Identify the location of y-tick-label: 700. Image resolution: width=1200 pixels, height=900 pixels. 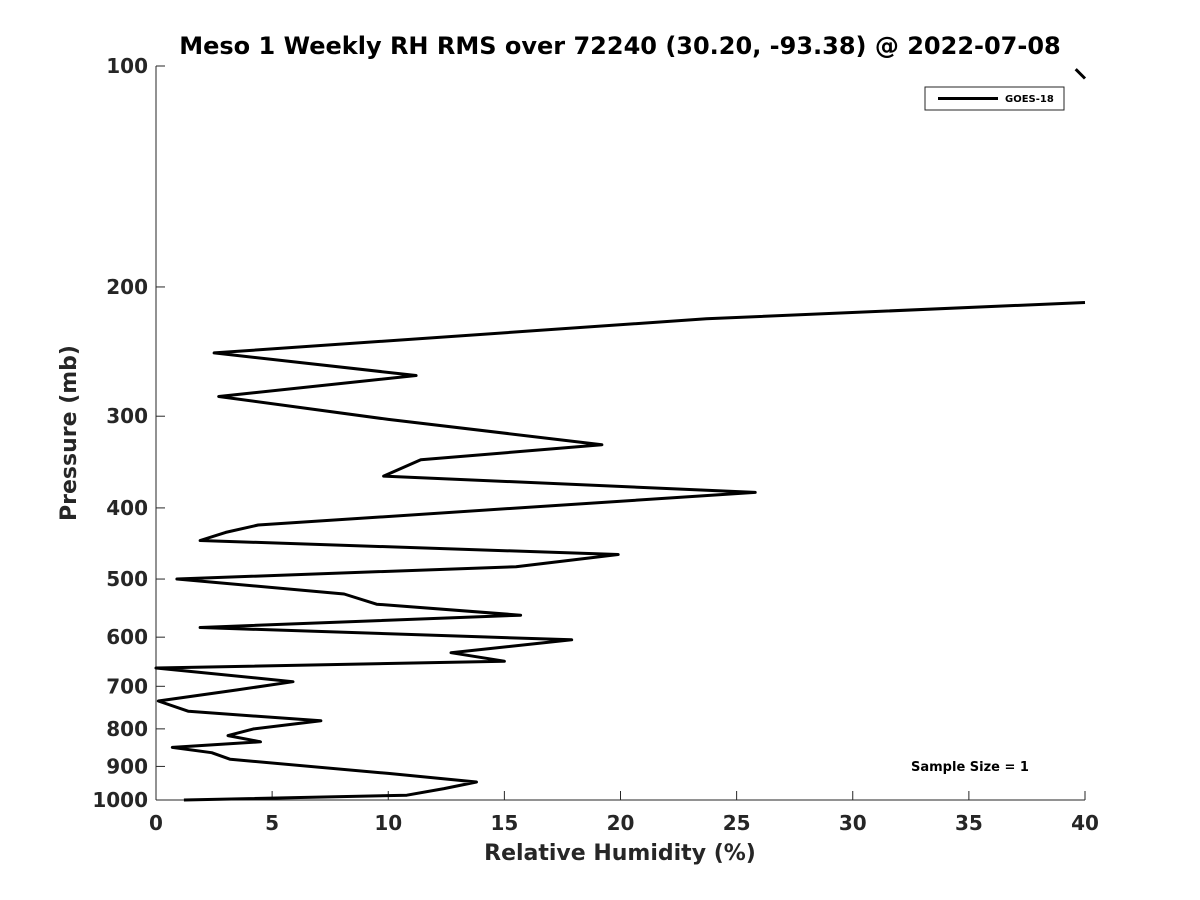
(127, 686).